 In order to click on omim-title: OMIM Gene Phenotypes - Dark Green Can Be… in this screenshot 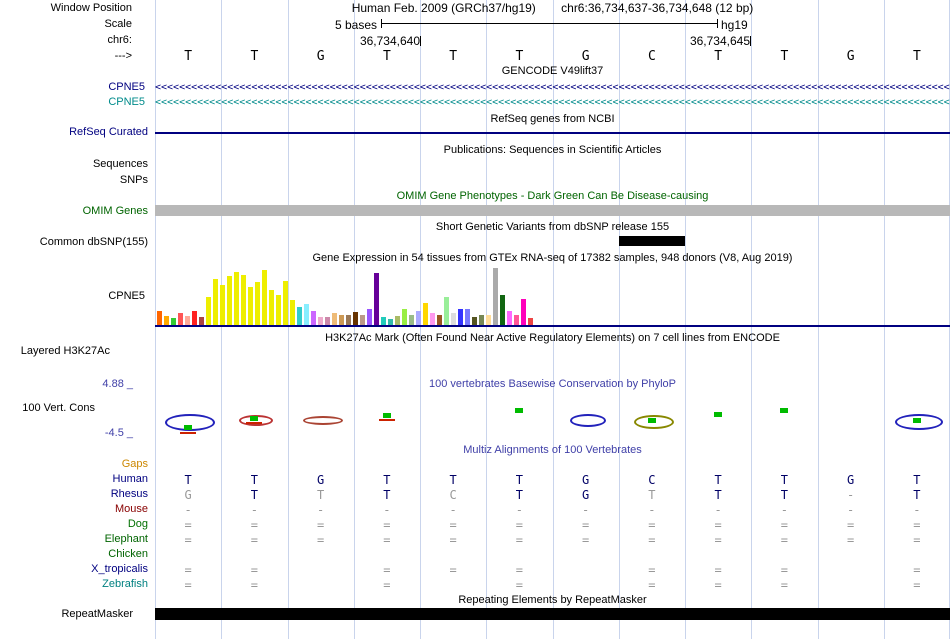, I will do `click(552, 196)`.